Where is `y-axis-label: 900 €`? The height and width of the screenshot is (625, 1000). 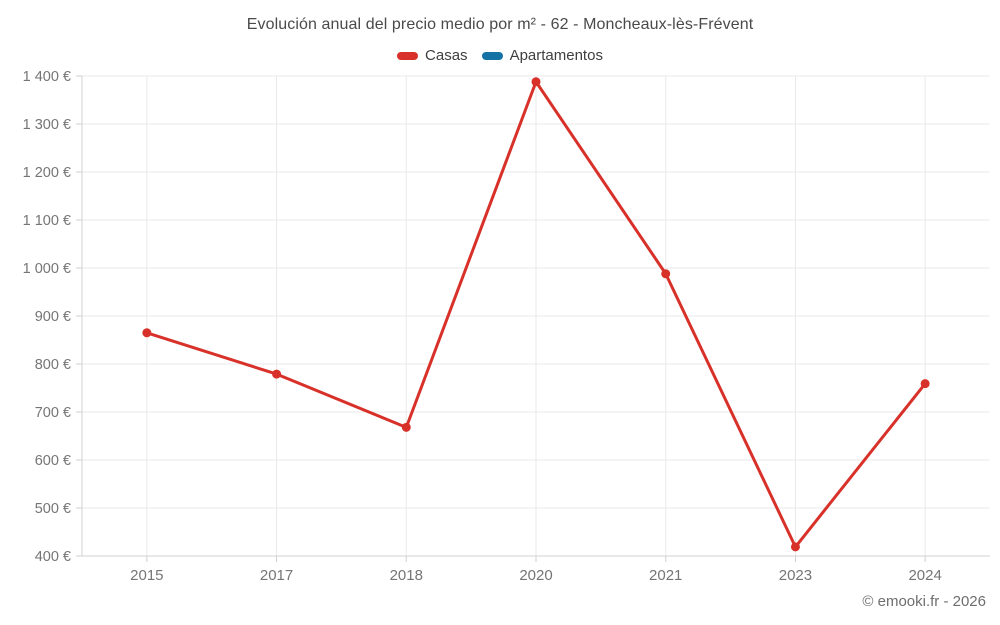 y-axis-label: 900 € is located at coordinates (53, 317).